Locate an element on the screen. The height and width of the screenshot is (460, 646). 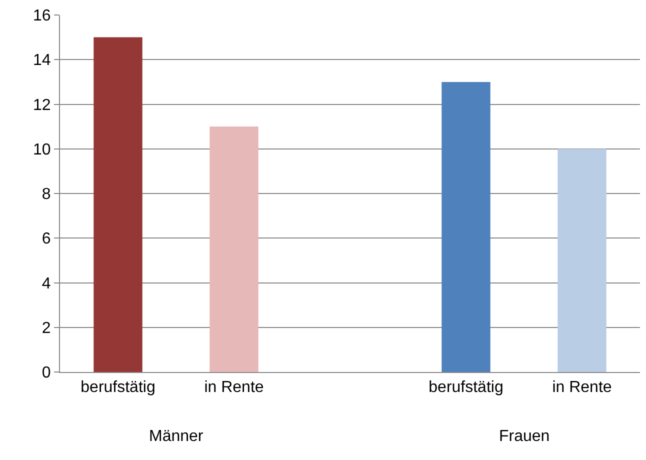
text: Männer is located at coordinates (176, 436).